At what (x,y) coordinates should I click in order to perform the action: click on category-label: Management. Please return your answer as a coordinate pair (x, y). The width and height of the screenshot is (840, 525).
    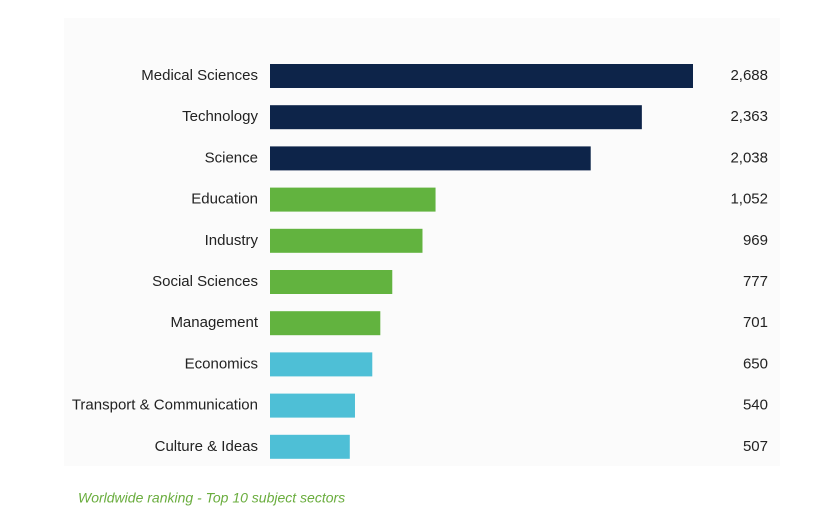
    Looking at the image, I should click on (214, 322).